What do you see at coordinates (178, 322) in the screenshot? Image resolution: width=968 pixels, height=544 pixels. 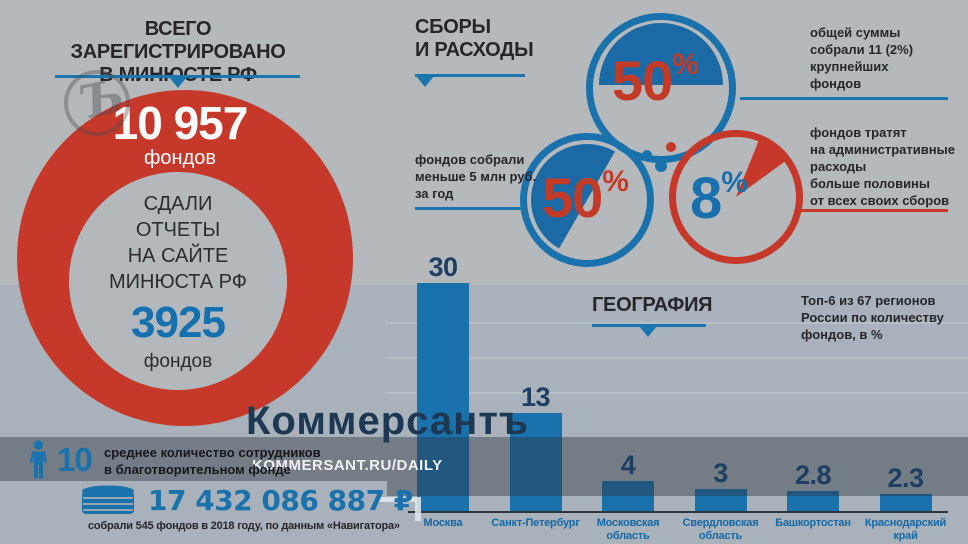 I see `reported-value: 3925` at bounding box center [178, 322].